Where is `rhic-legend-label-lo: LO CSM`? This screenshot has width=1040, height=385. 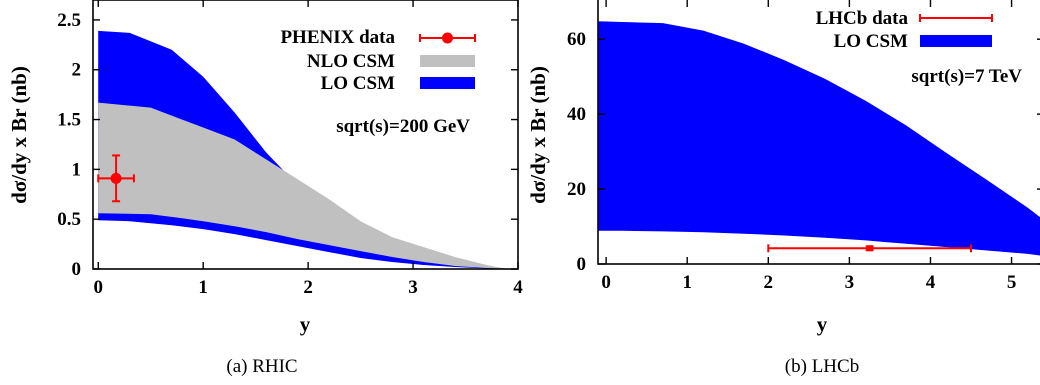
rhic-legend-label-lo: LO CSM is located at coordinates (358, 83).